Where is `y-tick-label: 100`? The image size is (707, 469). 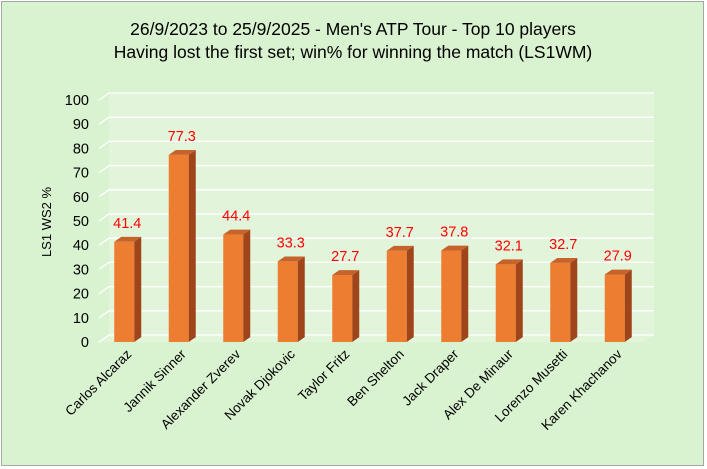 y-tick-label: 100 is located at coordinates (77, 101).